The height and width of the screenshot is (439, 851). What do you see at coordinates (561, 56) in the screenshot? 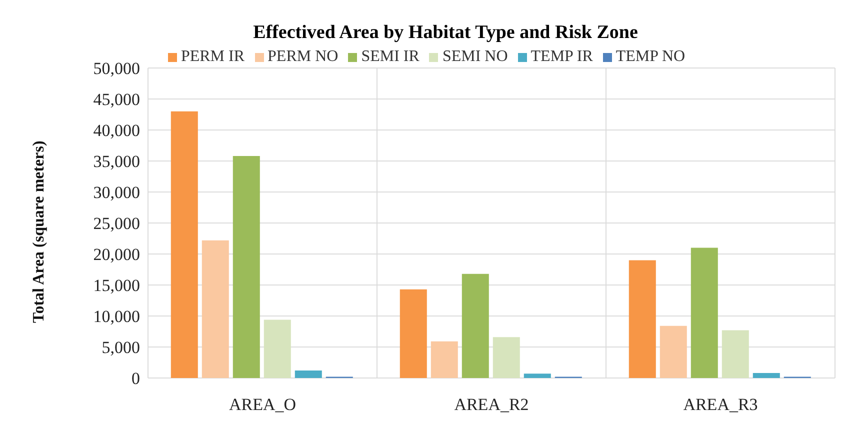
I see `legend-label: TEMP IR` at bounding box center [561, 56].